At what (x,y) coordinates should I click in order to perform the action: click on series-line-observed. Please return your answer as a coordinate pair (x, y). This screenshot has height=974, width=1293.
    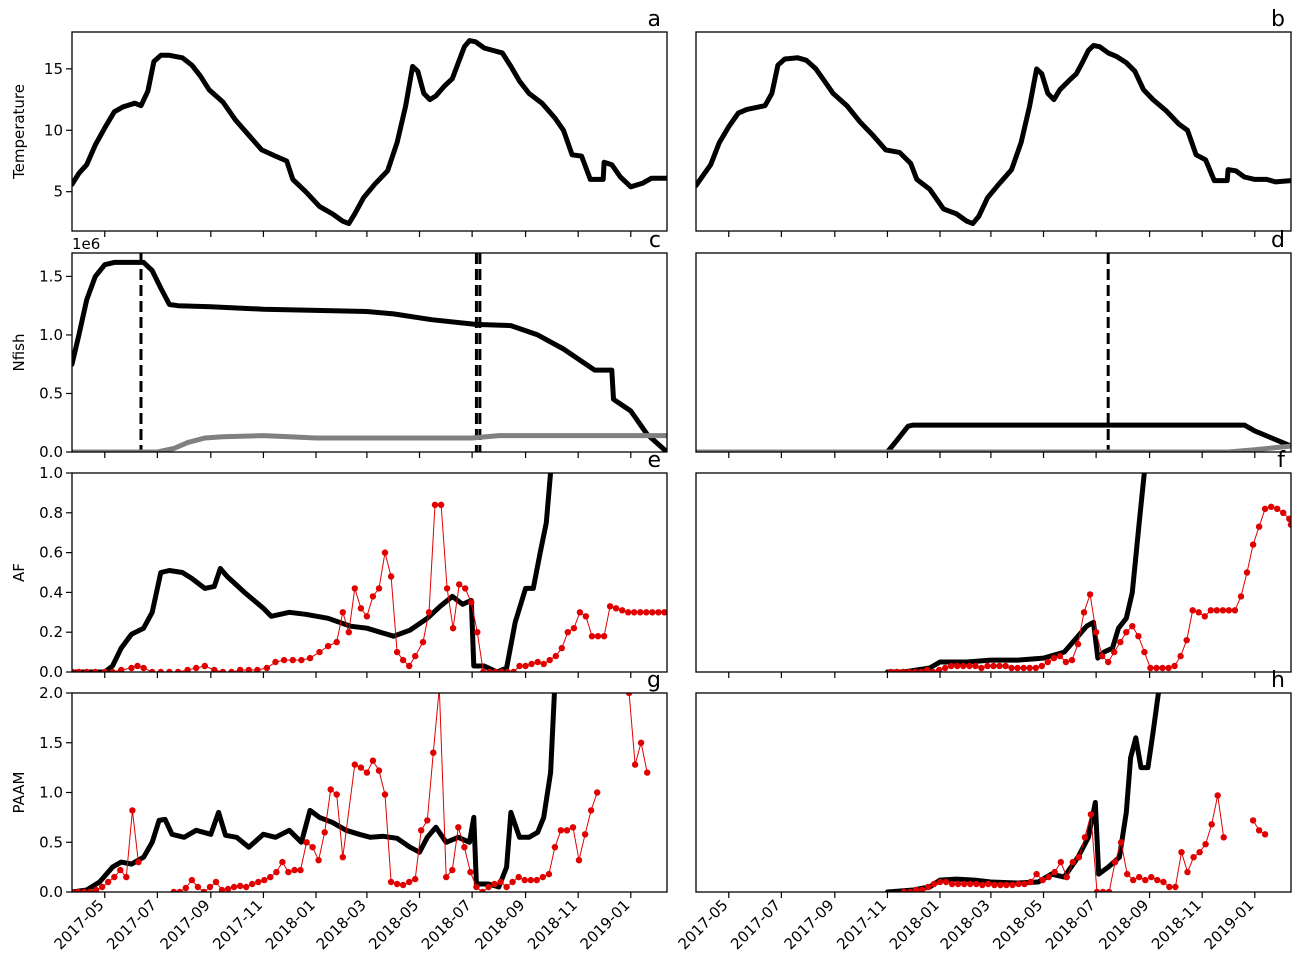
    Looking at the image, I should click on (638, 733).